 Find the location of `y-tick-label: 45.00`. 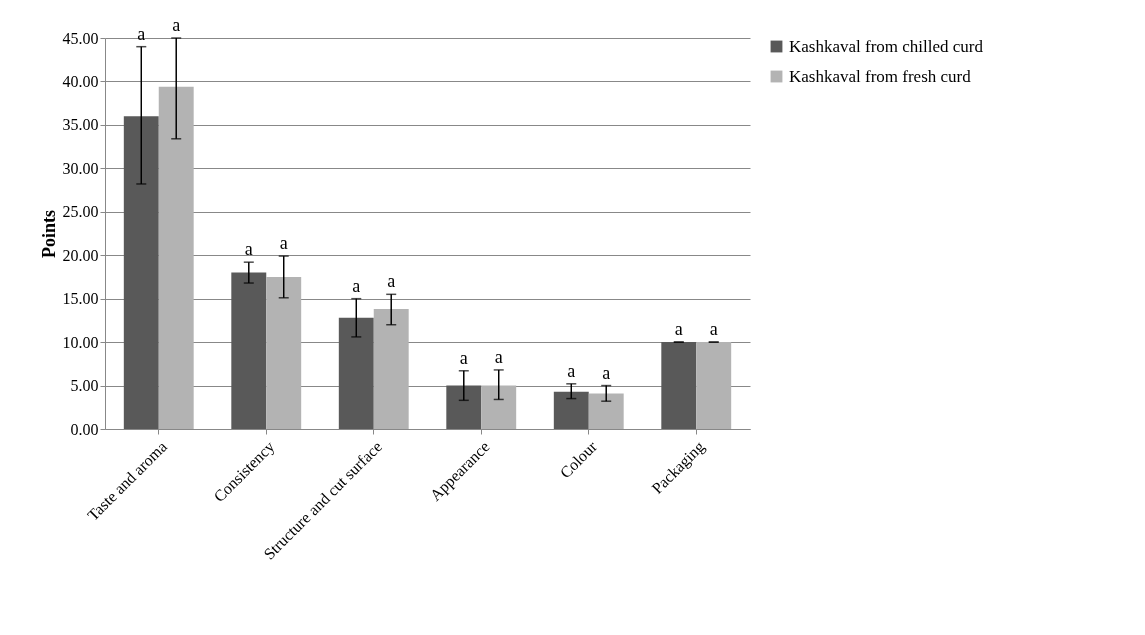

y-tick-label: 45.00 is located at coordinates (80, 38).